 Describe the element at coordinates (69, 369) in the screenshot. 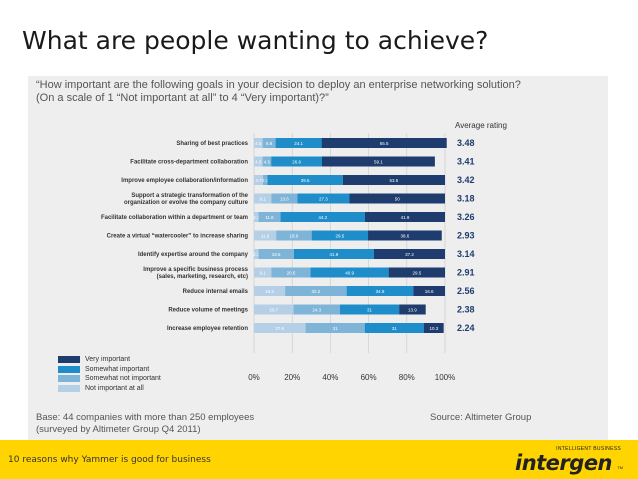

I see `legend-swatch-somewhat-important` at that location.